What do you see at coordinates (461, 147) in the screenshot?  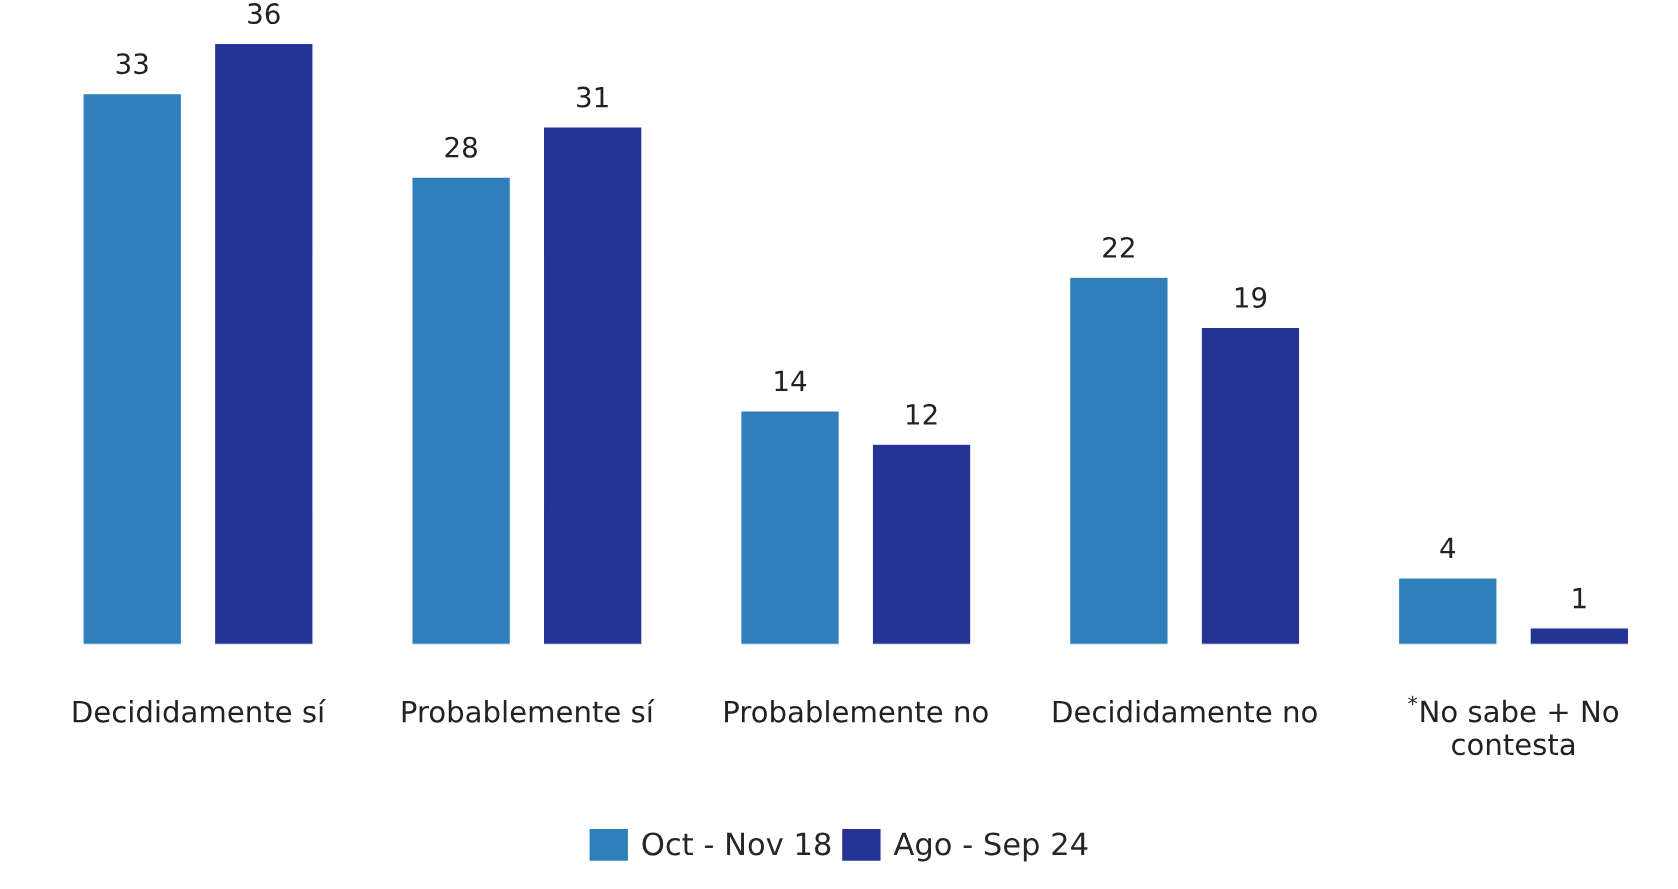 I see `data-label: 28` at bounding box center [461, 147].